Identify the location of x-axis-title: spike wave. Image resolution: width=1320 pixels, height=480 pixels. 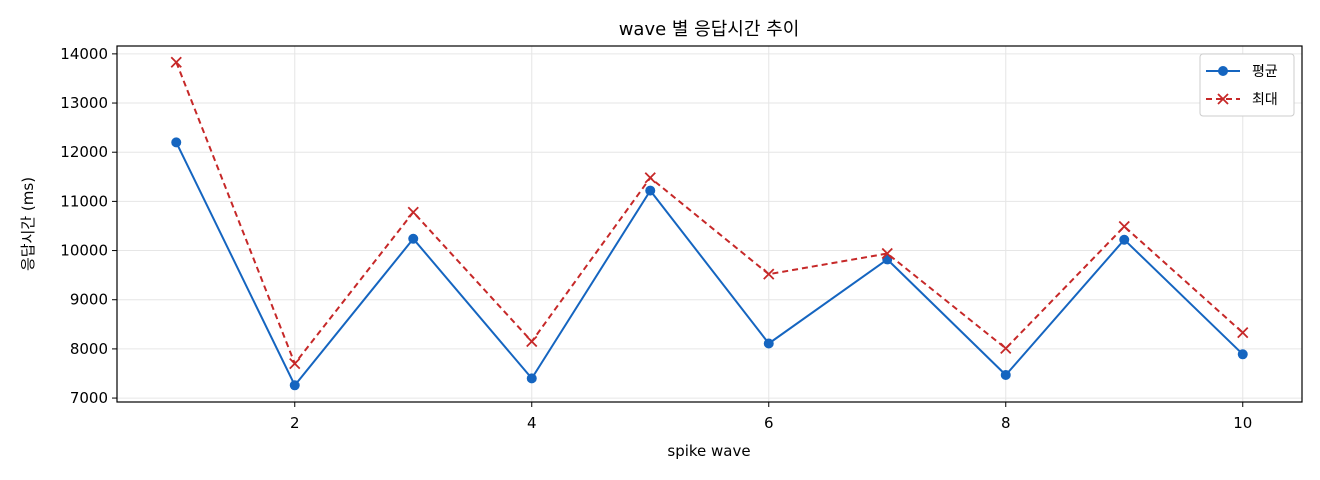
(708, 451).